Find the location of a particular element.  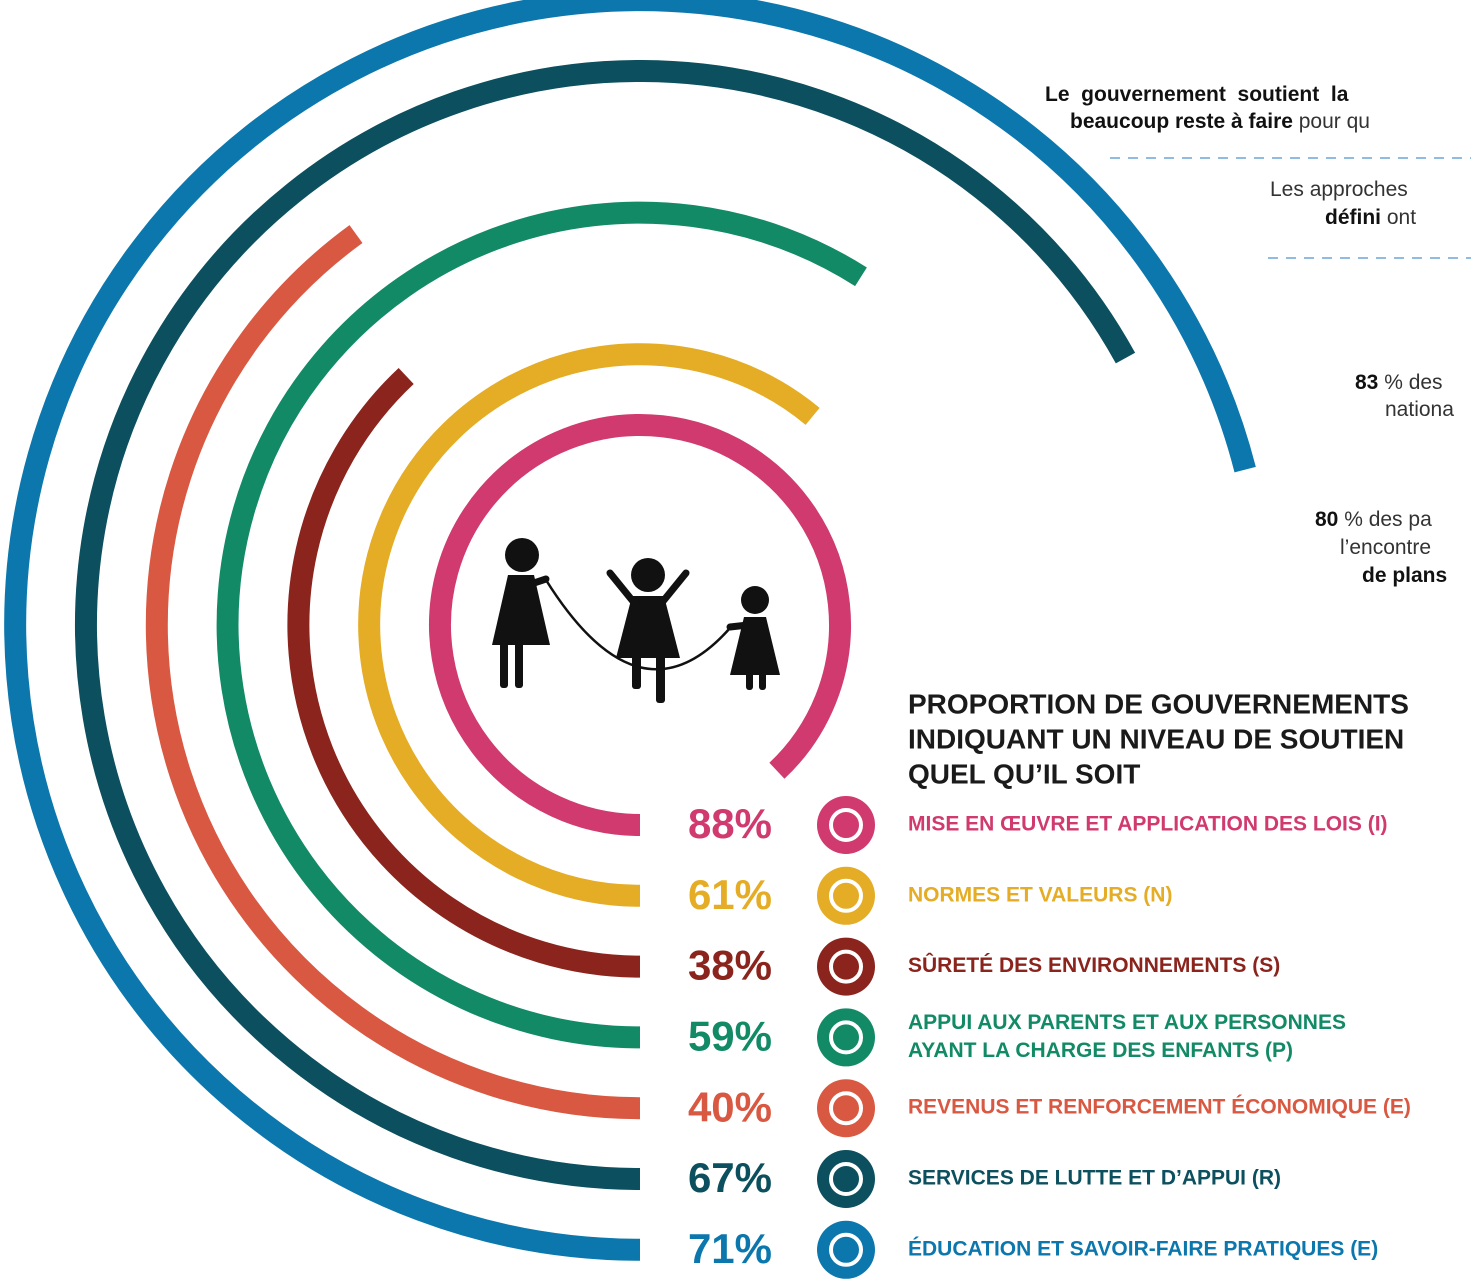

annotation-part: % des pa is located at coordinates (1385, 519).